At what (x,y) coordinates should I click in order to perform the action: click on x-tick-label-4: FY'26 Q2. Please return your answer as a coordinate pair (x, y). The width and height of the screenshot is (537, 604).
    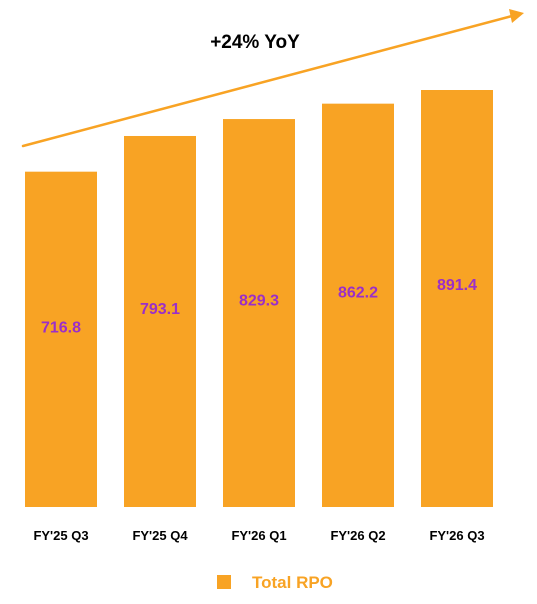
    Looking at the image, I should click on (357, 535).